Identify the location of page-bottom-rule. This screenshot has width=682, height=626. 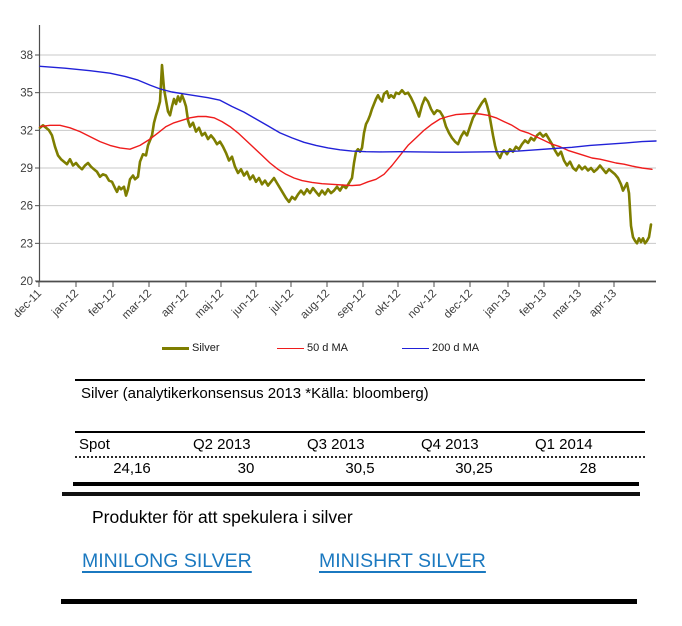
(349, 601).